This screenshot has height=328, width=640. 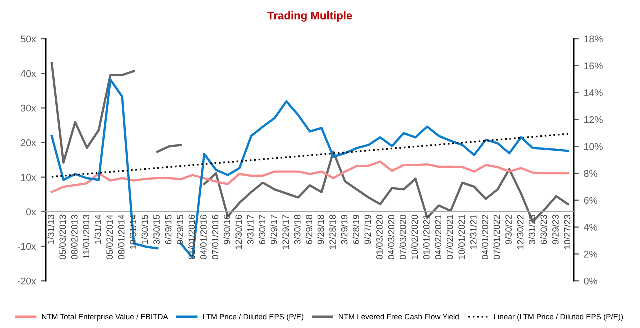 What do you see at coordinates (51, 229) in the screenshot?
I see `x-tick-label: 1/31/13` at bounding box center [51, 229].